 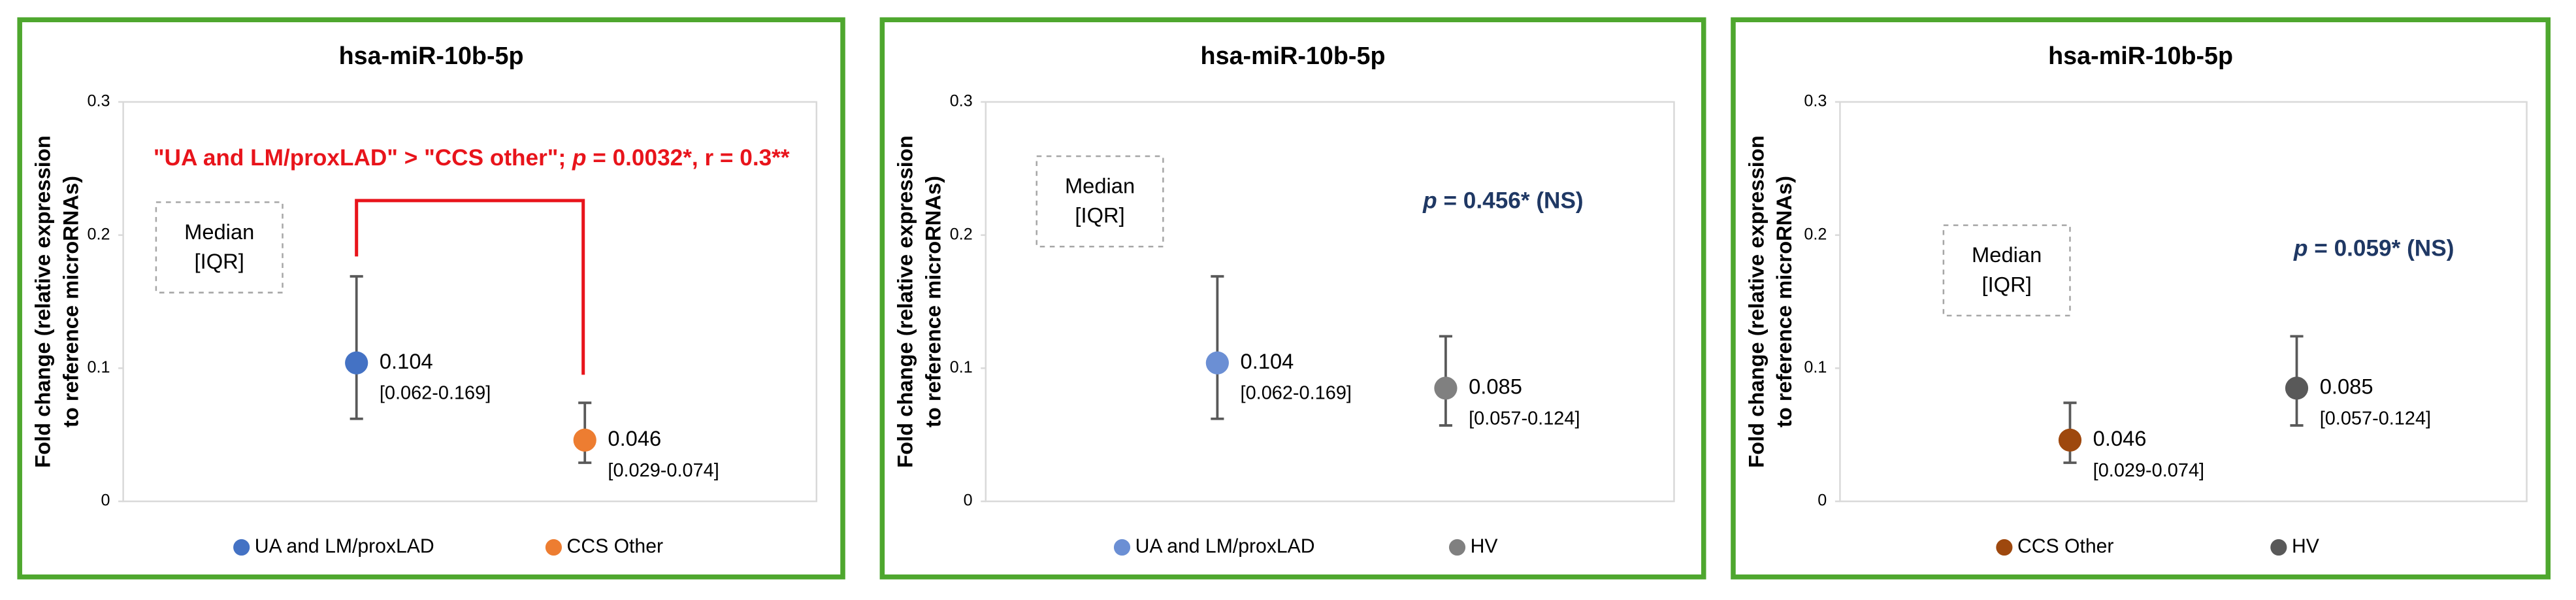 I want to click on significance-bracket, so click(x=470, y=287).